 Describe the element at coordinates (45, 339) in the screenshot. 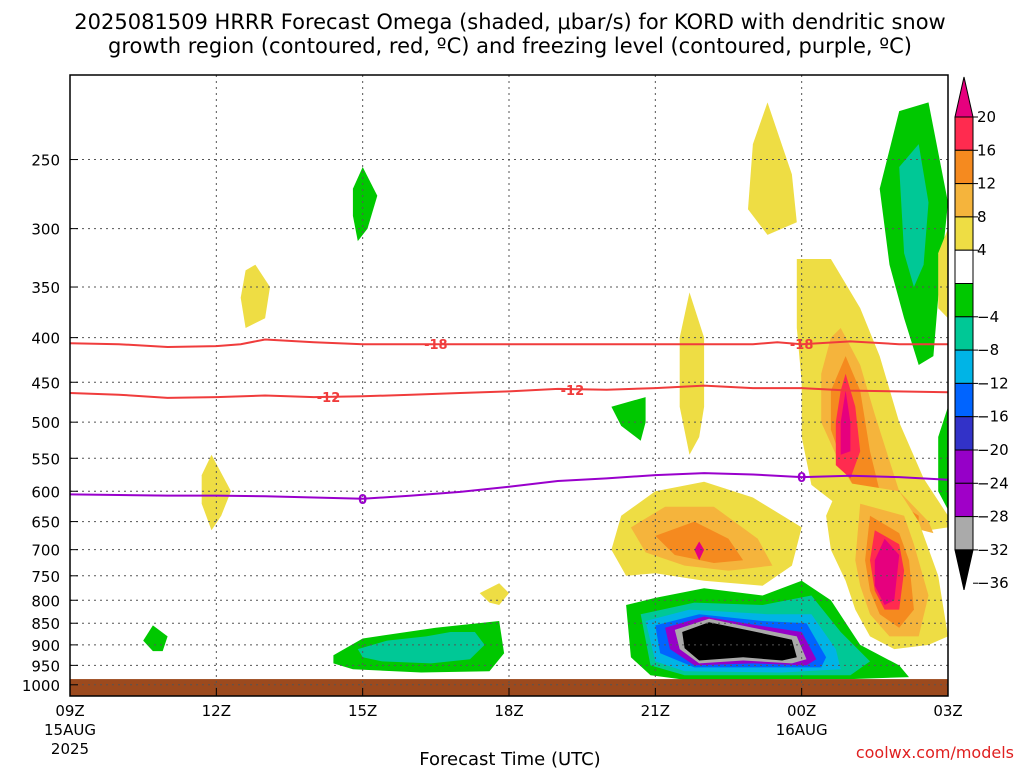

I see `y-tick-label: 400` at that location.